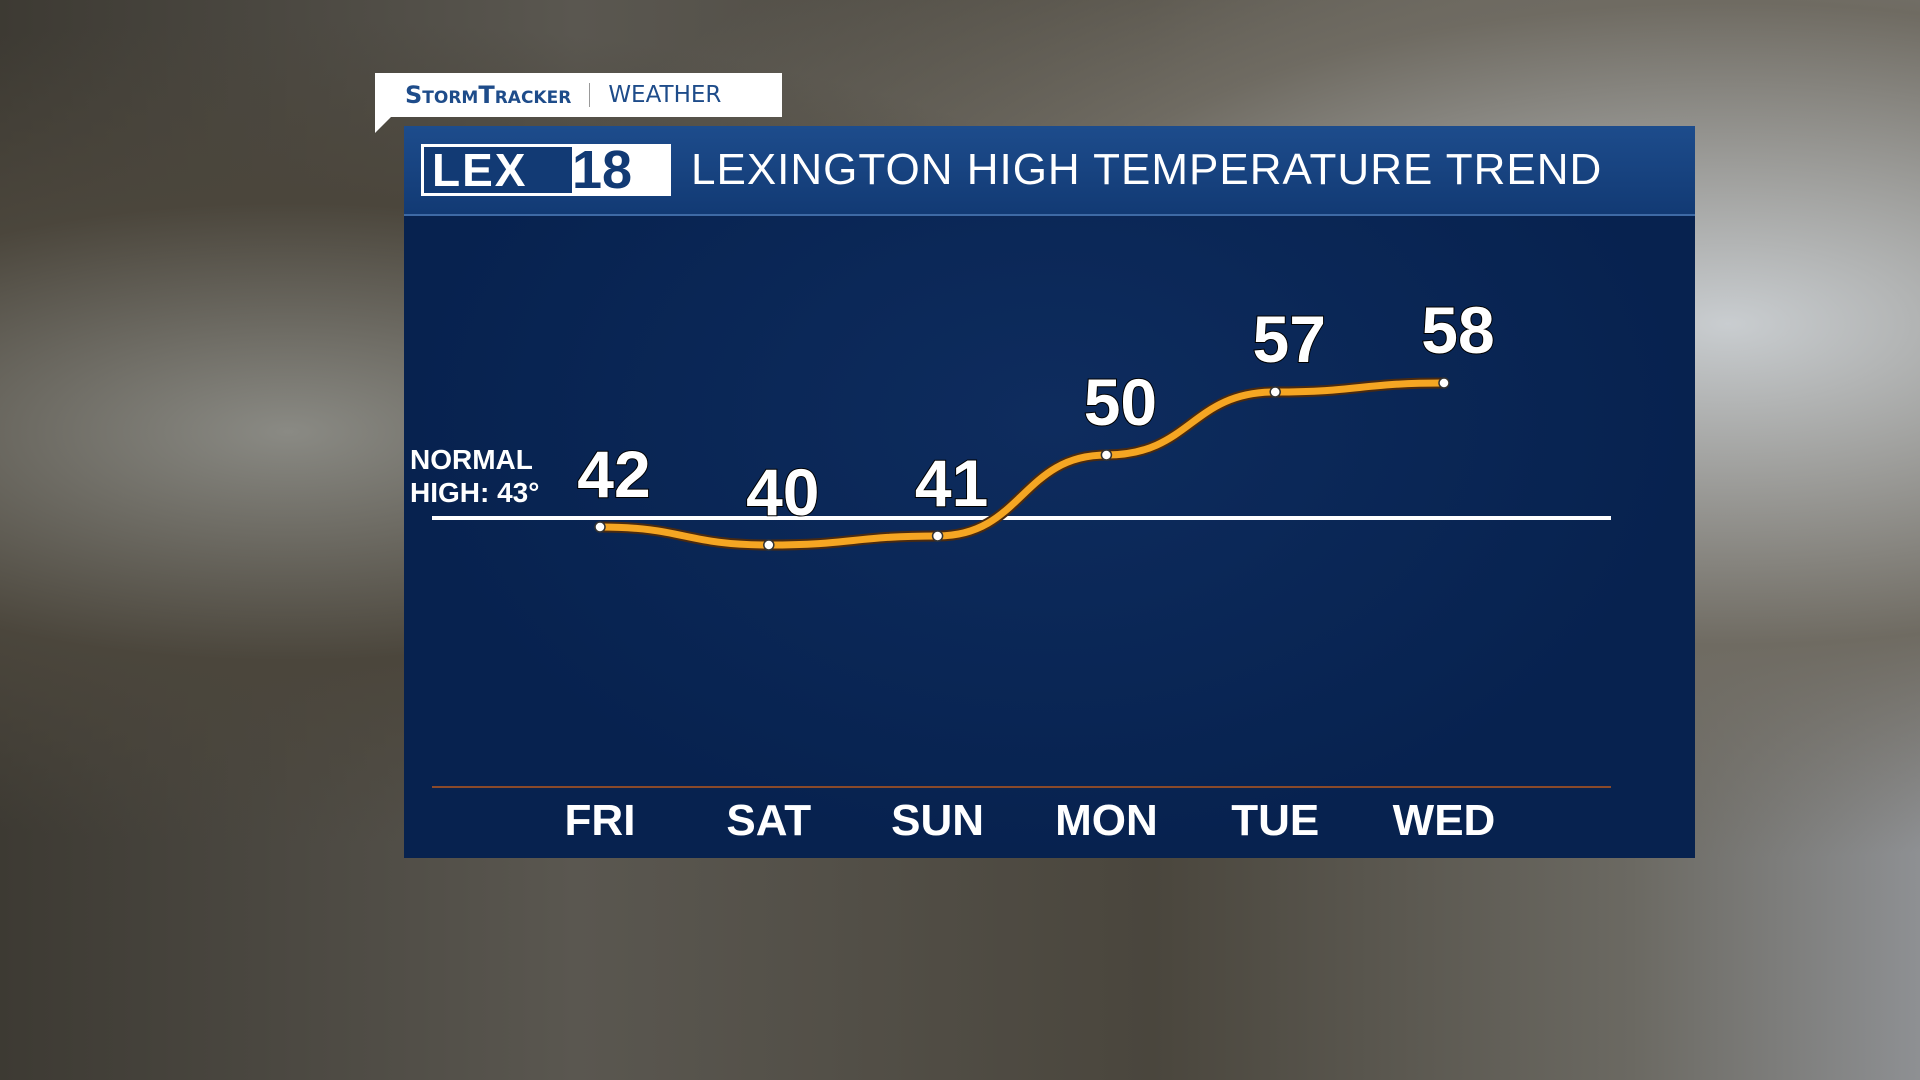 Image resolution: width=1920 pixels, height=1080 pixels. I want to click on series-line-shadow, so click(1022, 464).